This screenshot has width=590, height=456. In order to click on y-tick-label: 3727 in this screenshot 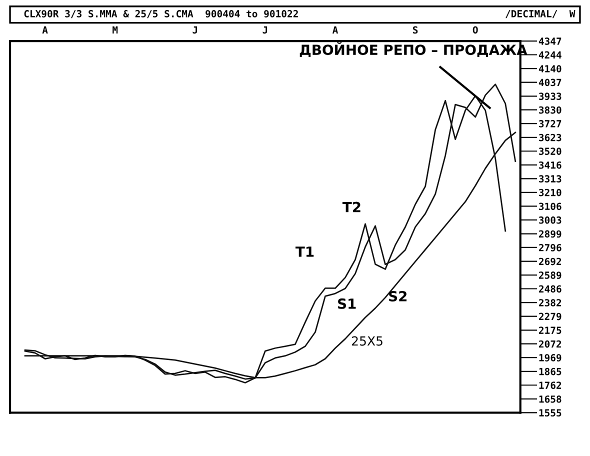, I will do `click(550, 124)`.